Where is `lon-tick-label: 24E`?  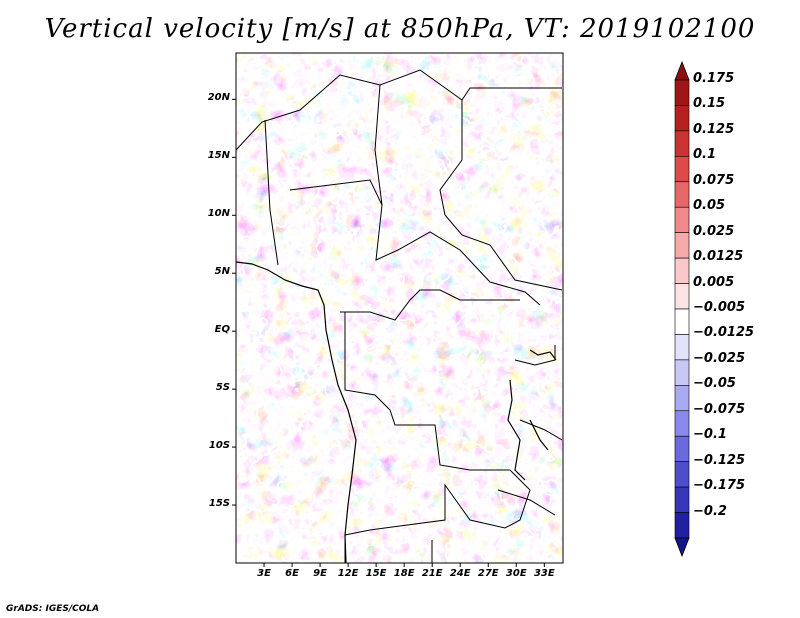
lon-tick-label: 24E is located at coordinates (460, 573).